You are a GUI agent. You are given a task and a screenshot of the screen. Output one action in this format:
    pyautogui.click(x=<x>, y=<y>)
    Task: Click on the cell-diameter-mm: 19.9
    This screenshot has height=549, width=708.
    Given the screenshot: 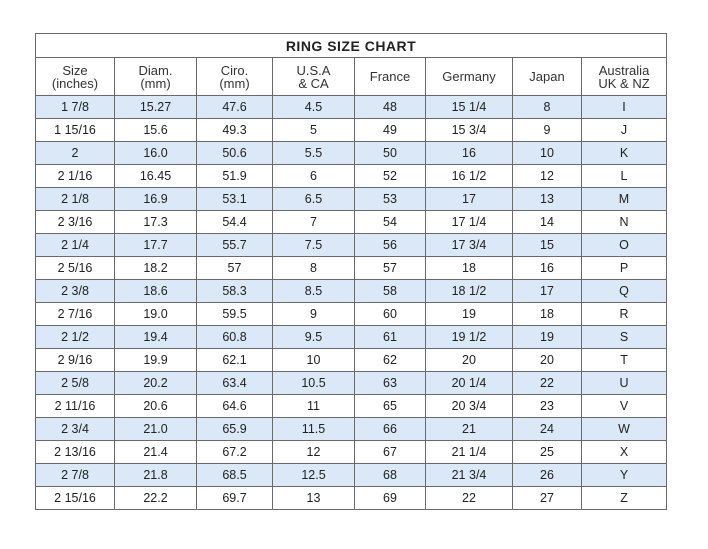 What is the action you would take?
    pyautogui.click(x=155, y=360)
    